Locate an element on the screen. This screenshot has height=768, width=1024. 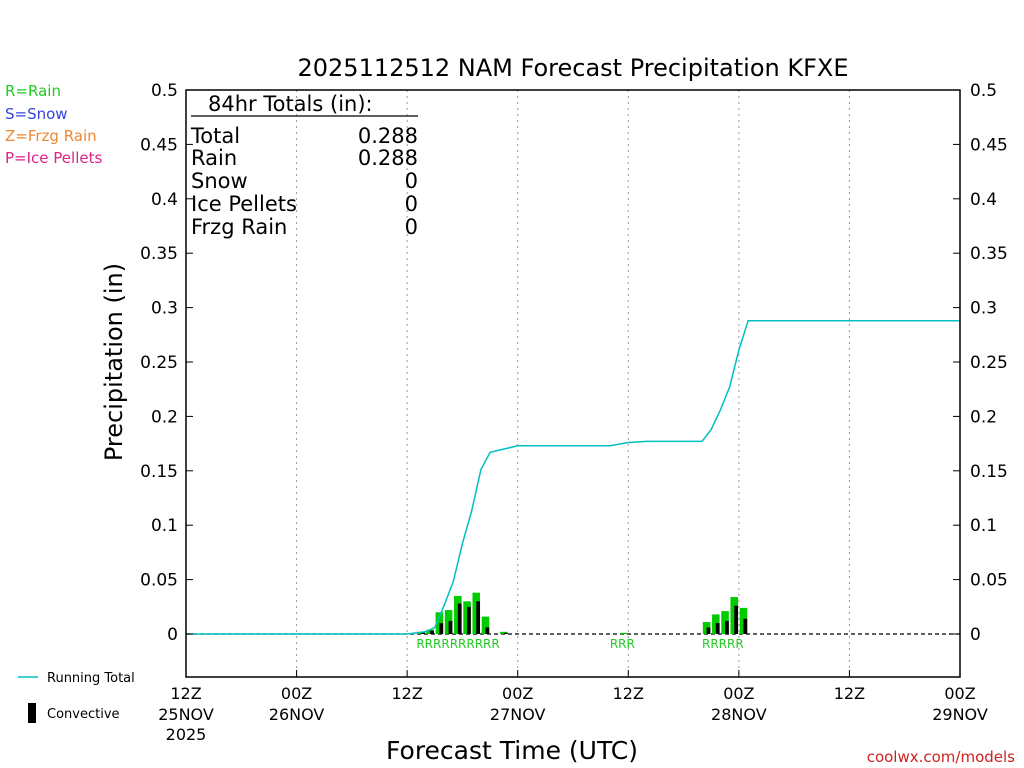
y-tick-label-right-10: 0.5 is located at coordinates (983, 91).